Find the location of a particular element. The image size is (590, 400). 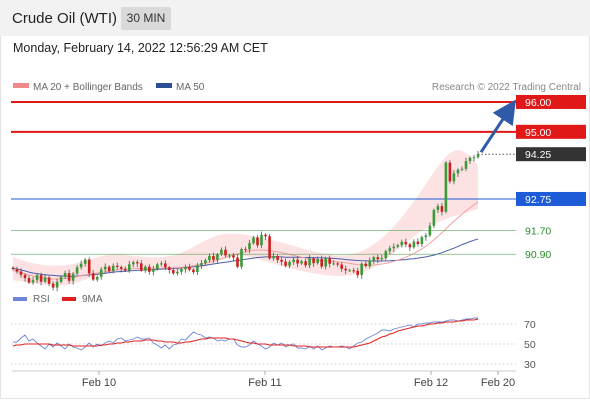

x-tick-label: Feb 20 is located at coordinates (498, 383).